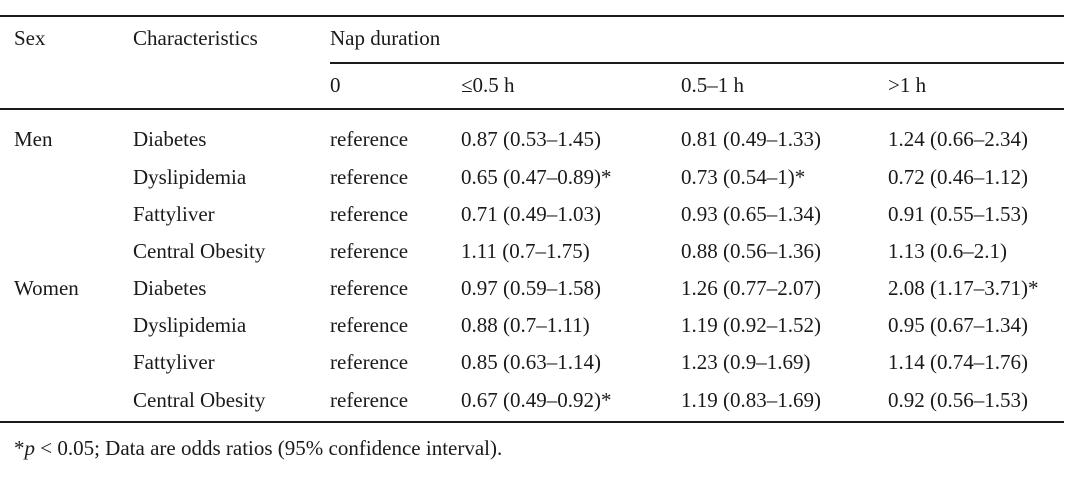  What do you see at coordinates (30, 38) in the screenshot?
I see `header-sex: Sex` at bounding box center [30, 38].